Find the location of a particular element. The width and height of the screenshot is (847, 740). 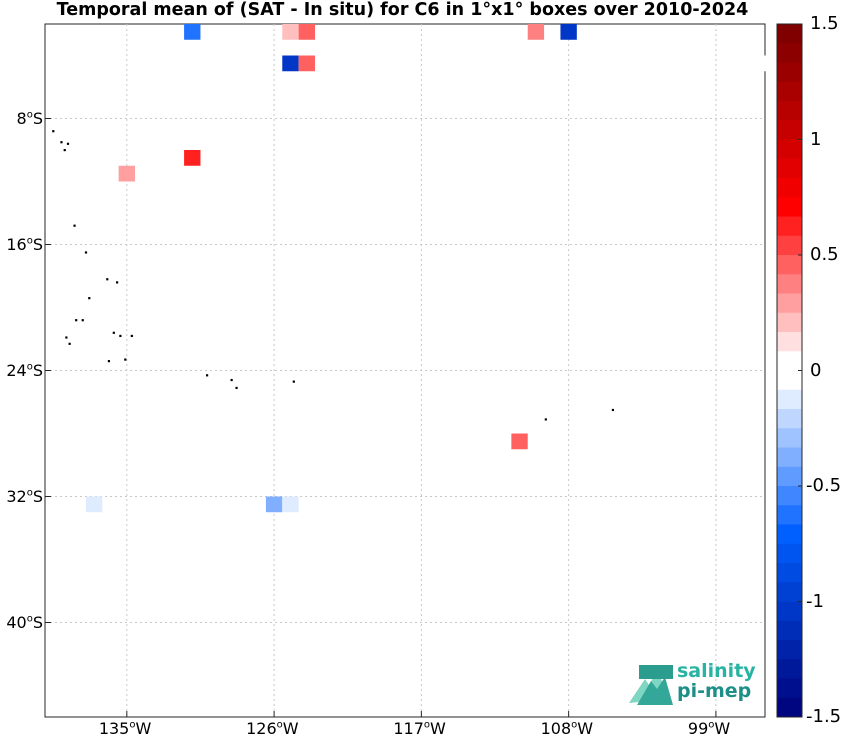

logo-text-pimep: pi-mep is located at coordinates (714, 691).